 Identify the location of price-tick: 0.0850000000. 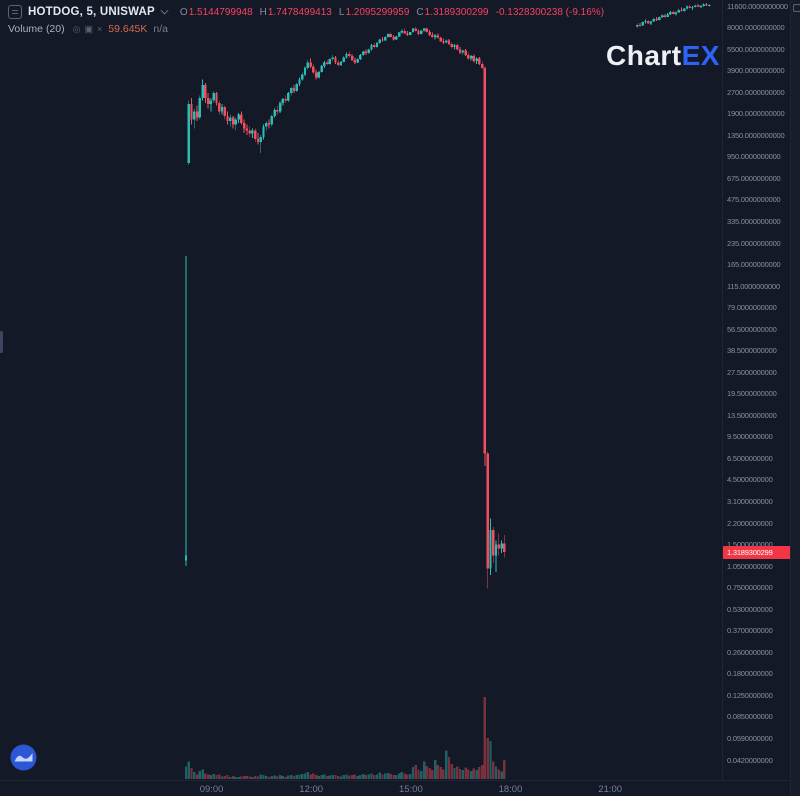
(750, 717).